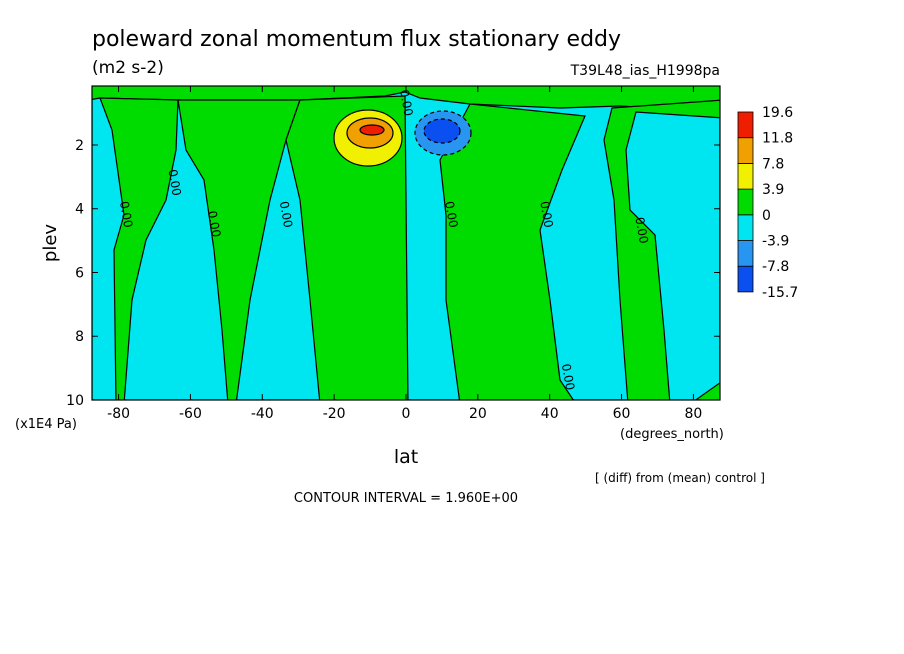  Describe the element at coordinates (672, 434) in the screenshot. I see `x-unit: (degrees_north)` at that location.